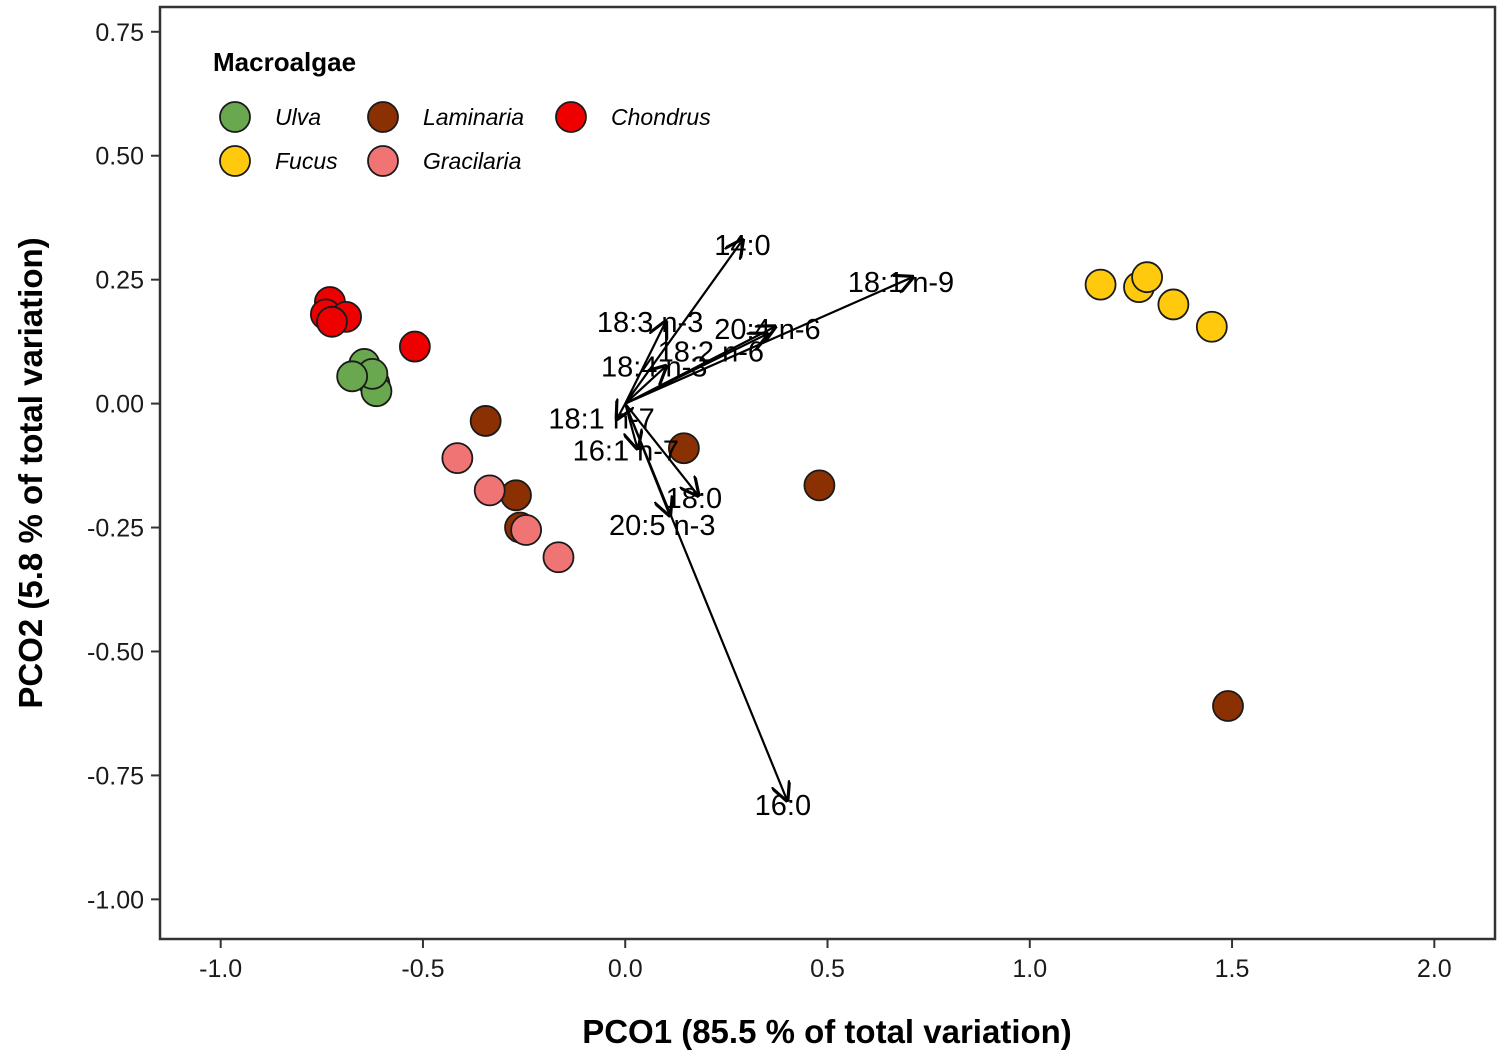 This screenshot has height=1064, width=1504. Describe the element at coordinates (711, 353) in the screenshot. I see `vector-label: 18:2 n-6` at that location.